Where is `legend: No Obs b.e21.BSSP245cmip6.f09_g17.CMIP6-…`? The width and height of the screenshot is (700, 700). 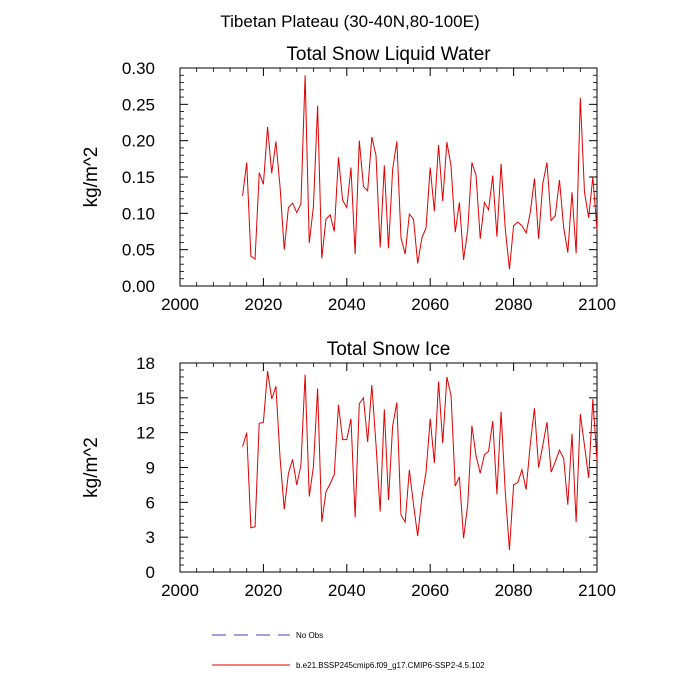 legend: No Obs b.e21.BSSP245cmip6.f09_g17.CMIP6-… is located at coordinates (348, 650).